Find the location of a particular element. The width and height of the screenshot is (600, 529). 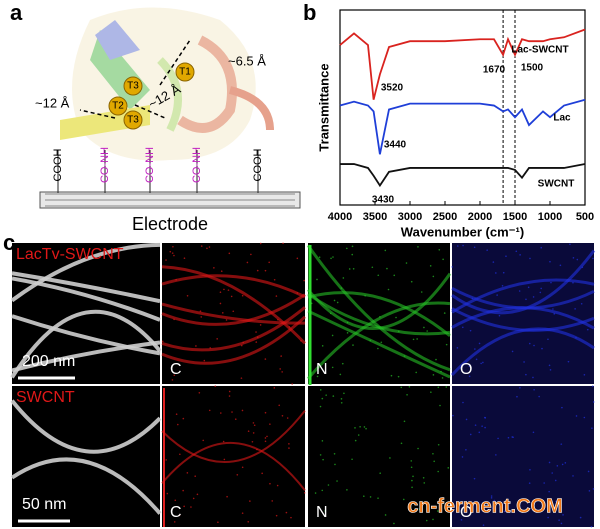

x-tick-label: 3500 is located at coordinates (375, 217).